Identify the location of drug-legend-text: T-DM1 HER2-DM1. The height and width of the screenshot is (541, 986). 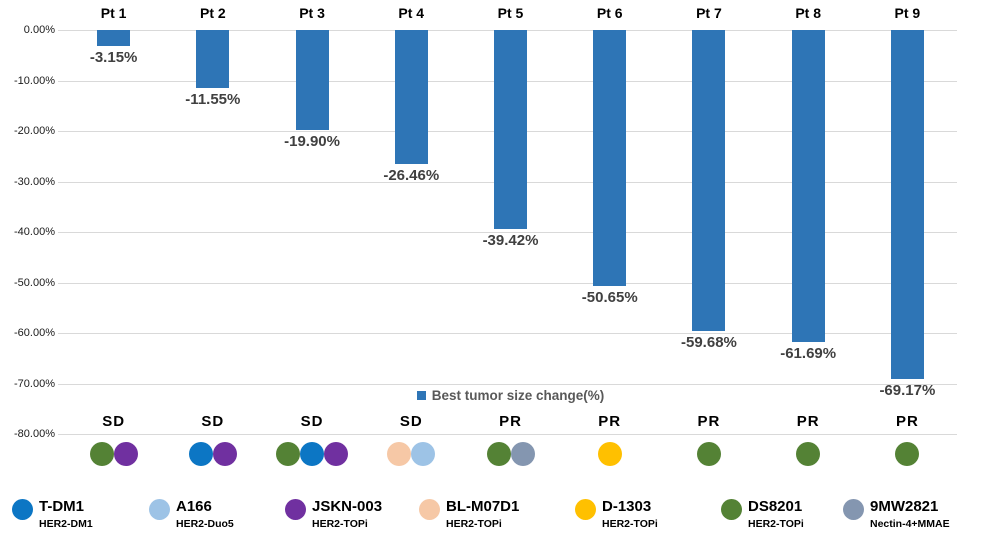
(66, 514).